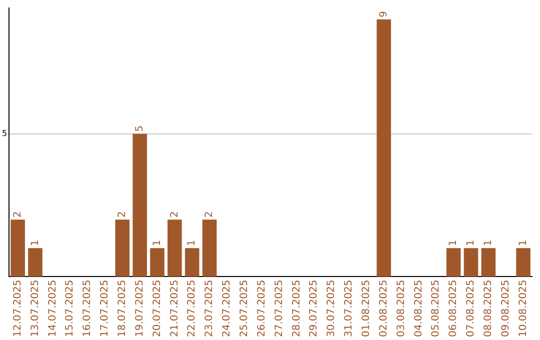 This screenshot has height=340, width=540. What do you see at coordinates (210, 309) in the screenshot?
I see `x-tick-label: 23.07.2025` at bounding box center [210, 309].